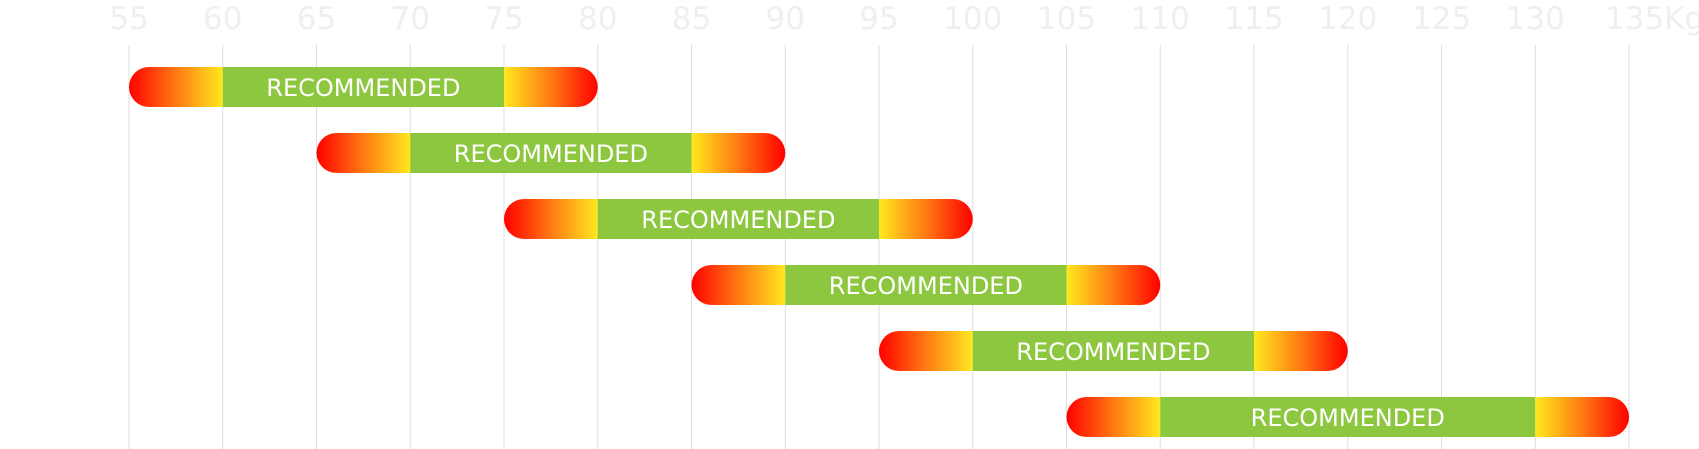 The width and height of the screenshot is (1699, 449). Describe the element at coordinates (1347, 19) in the screenshot. I see `x-tick-label: 120` at that location.